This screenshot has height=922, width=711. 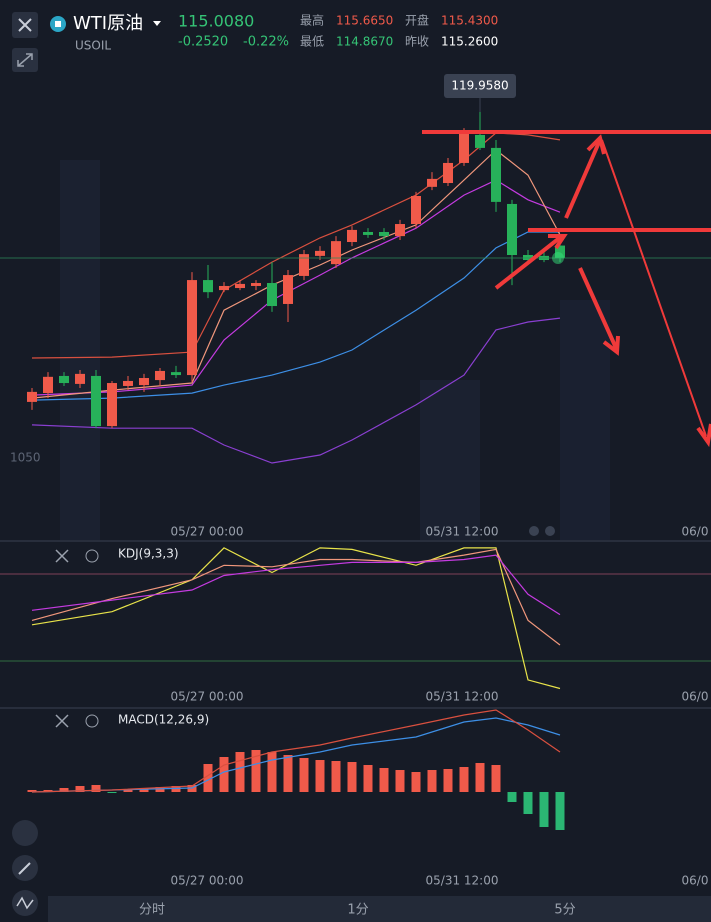 I want to click on current-price-dot, so click(x=558, y=258).